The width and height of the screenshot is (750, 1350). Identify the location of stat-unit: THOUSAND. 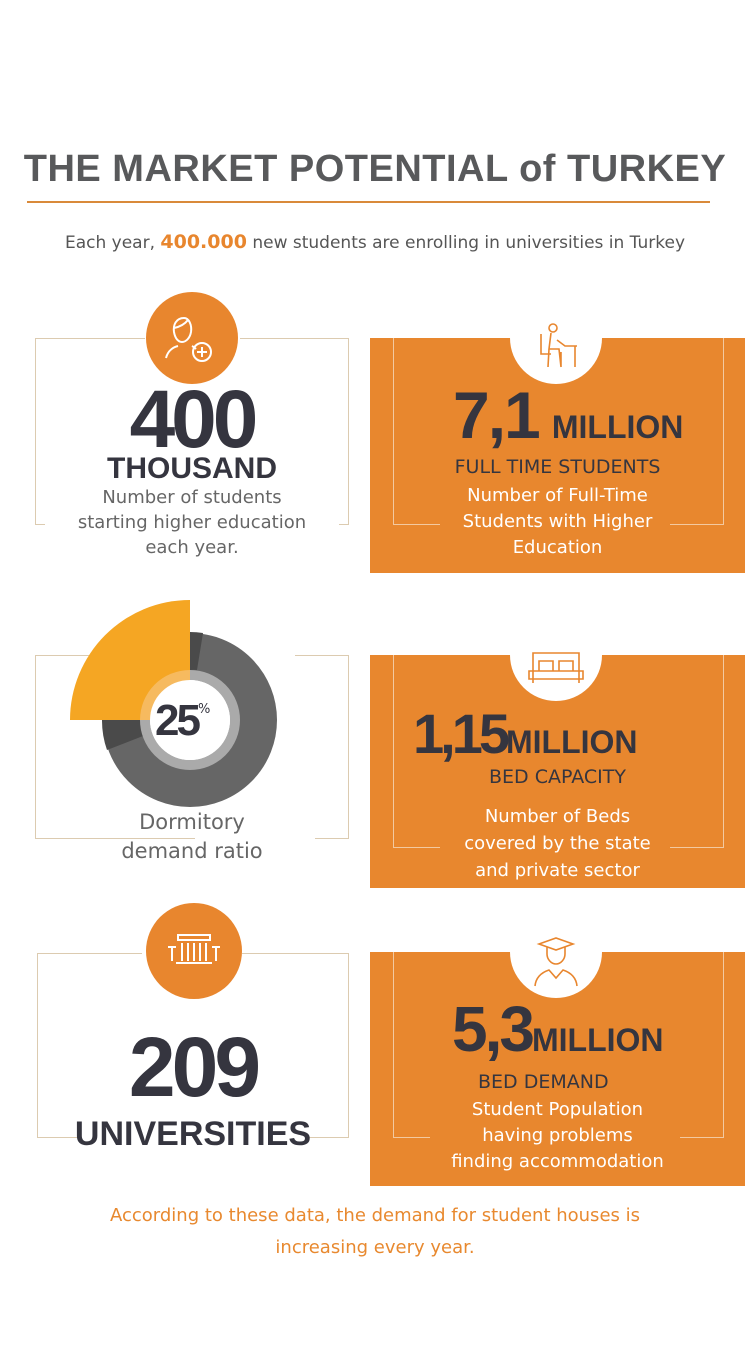
(192, 468).